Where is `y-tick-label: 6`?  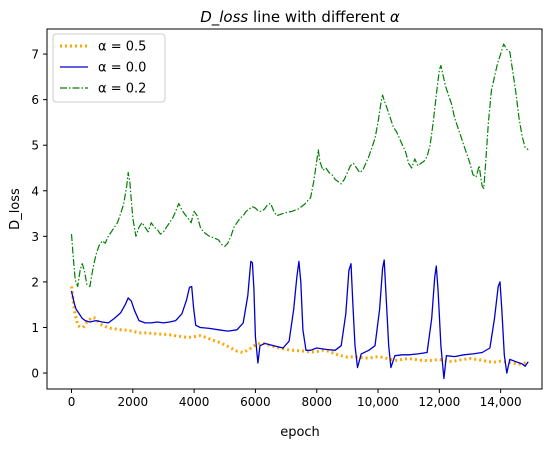 y-tick-label: 6 is located at coordinates (35, 100).